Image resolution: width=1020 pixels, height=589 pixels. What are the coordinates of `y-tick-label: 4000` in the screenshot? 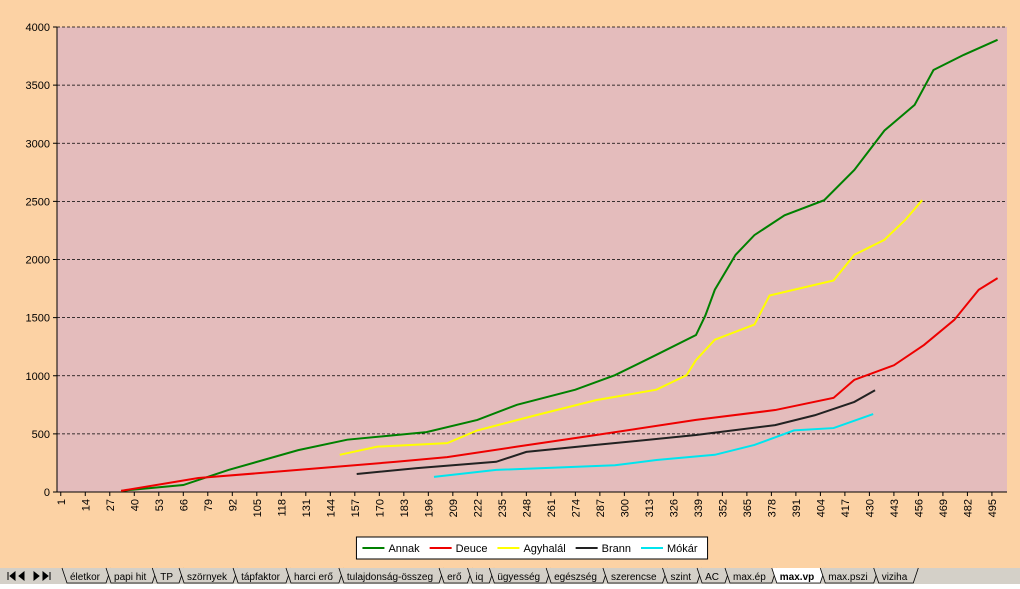 It's located at (38, 28).